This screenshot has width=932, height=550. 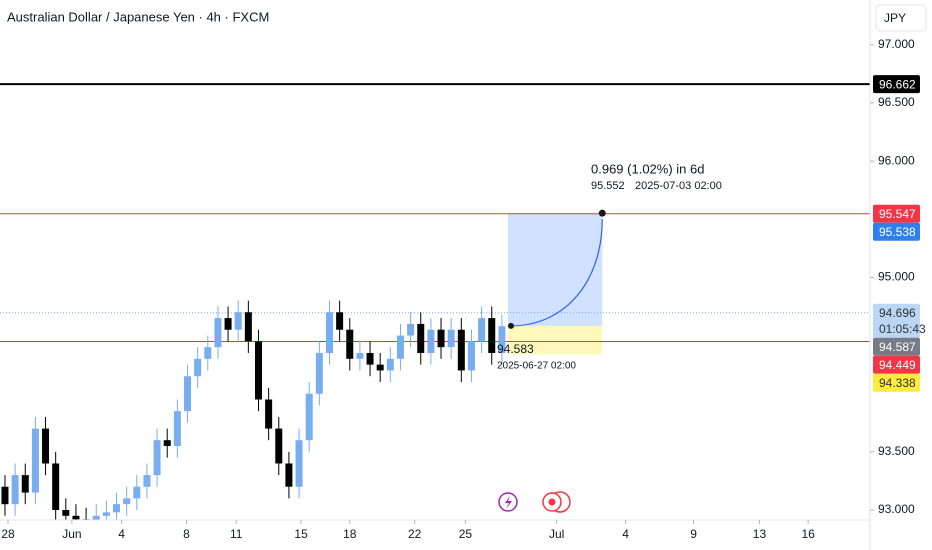 I want to click on x-tick-label: 11, so click(x=236, y=534).